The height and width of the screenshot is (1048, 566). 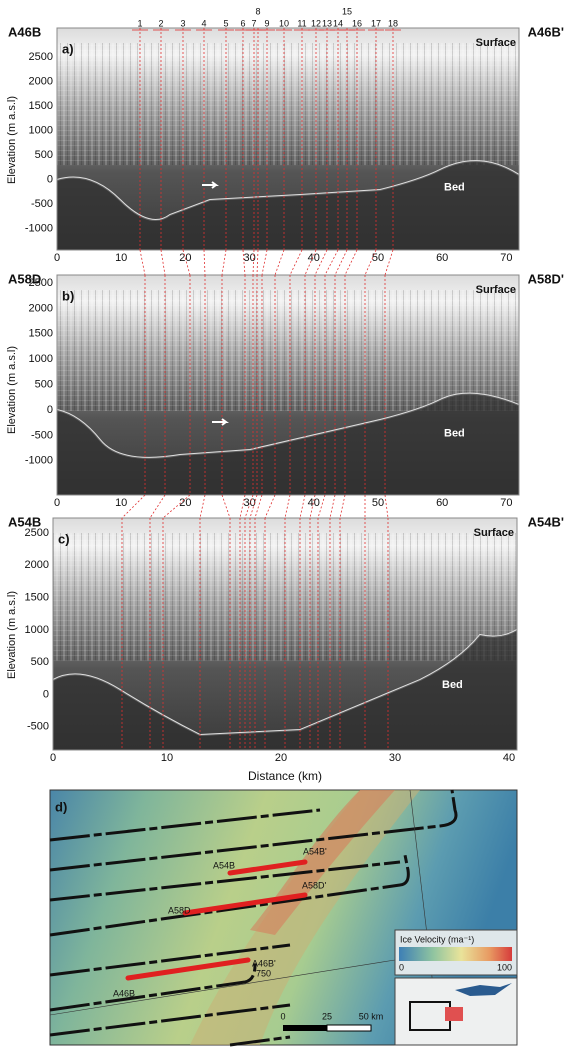 What do you see at coordinates (301, 23) in the screenshot?
I see `layer-number: 11` at bounding box center [301, 23].